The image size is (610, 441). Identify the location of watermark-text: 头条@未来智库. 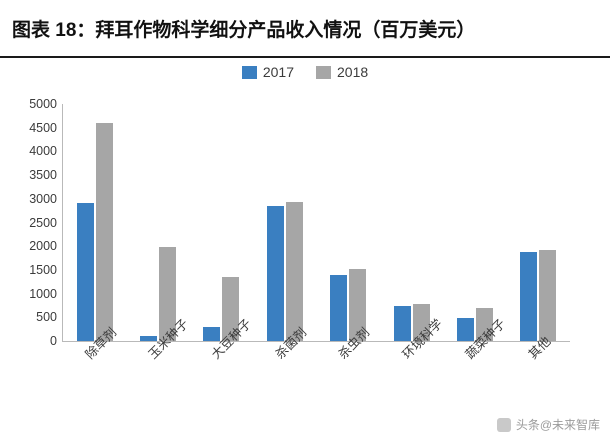
(557, 425).